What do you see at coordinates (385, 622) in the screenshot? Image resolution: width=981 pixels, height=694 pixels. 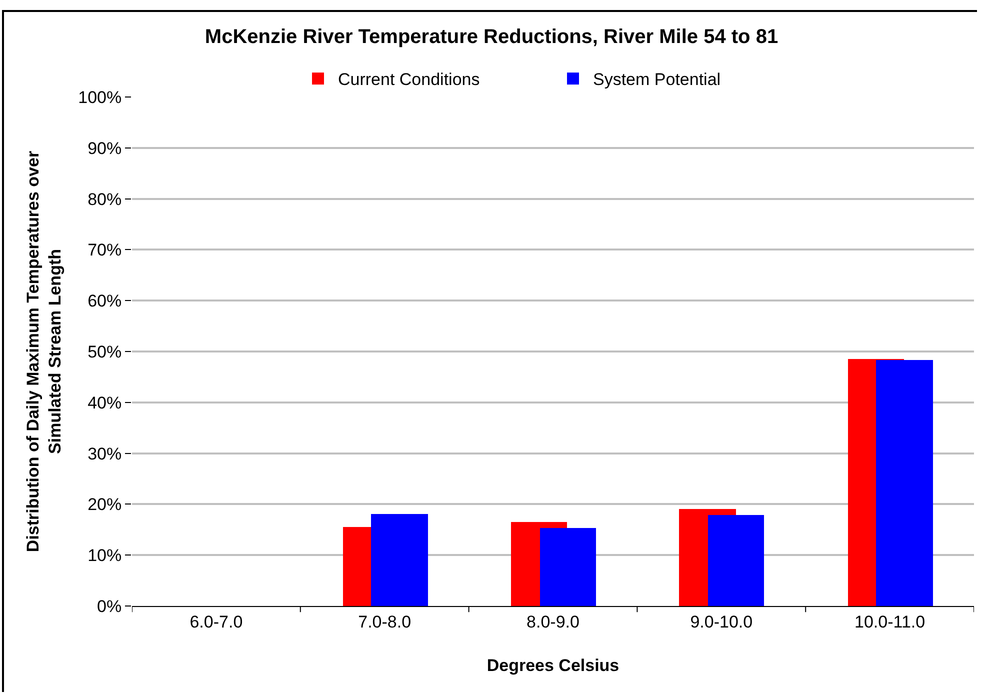 I see `x-tick-label: 7.0-8.0` at bounding box center [385, 622].